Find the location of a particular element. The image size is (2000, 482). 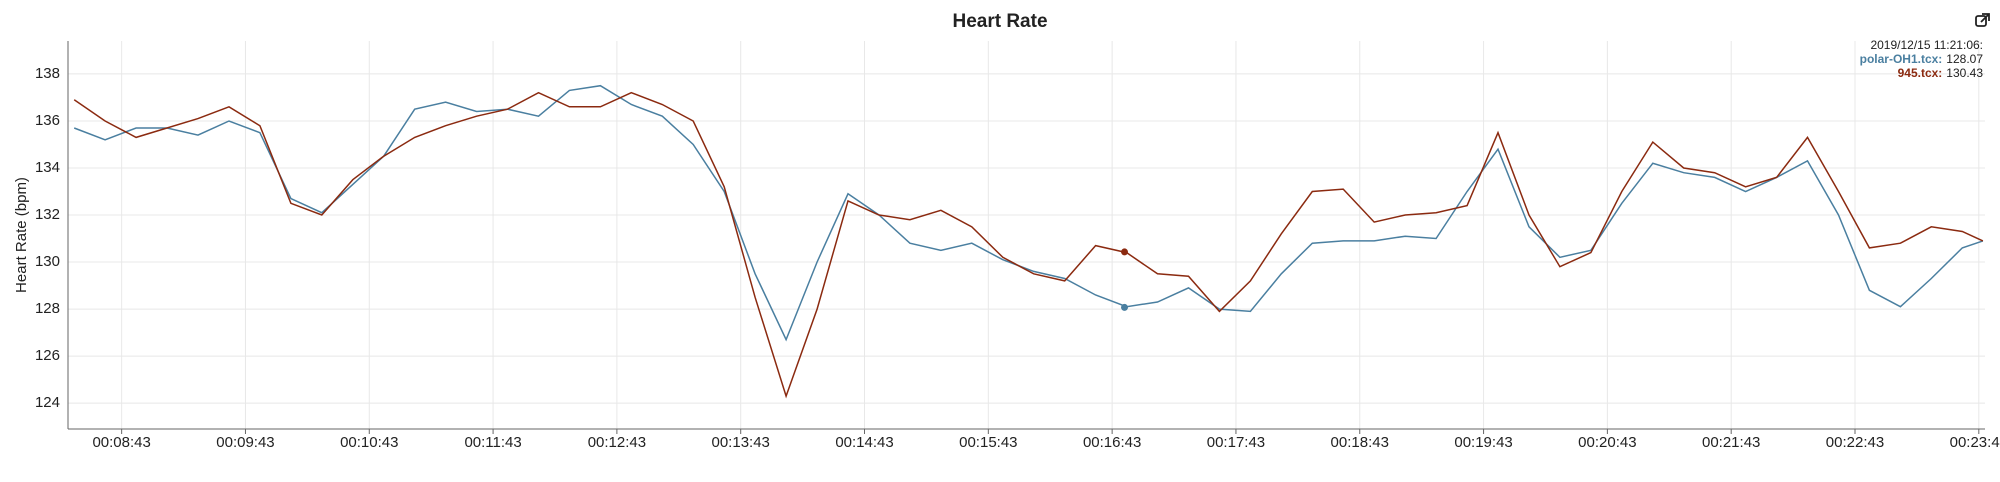

y-tick-label: 128 is located at coordinates (47, 308).